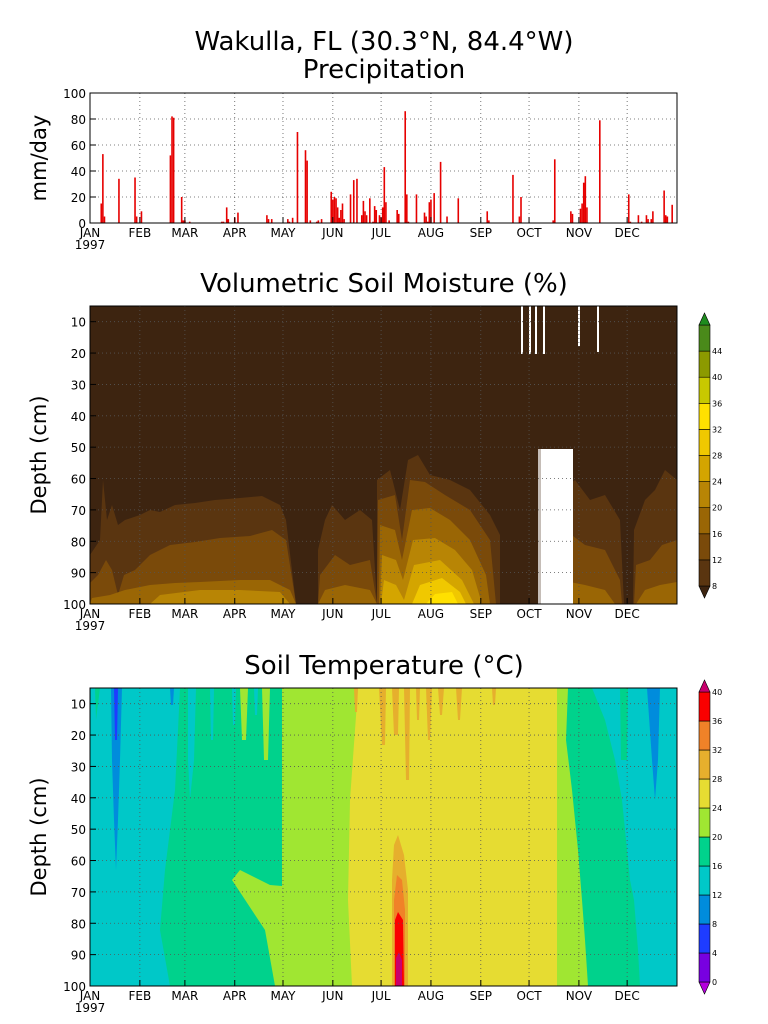 Image resolution: width=768 pixels, height=1024 pixels. I want to click on moist-month-label: AUG, so click(431, 614).